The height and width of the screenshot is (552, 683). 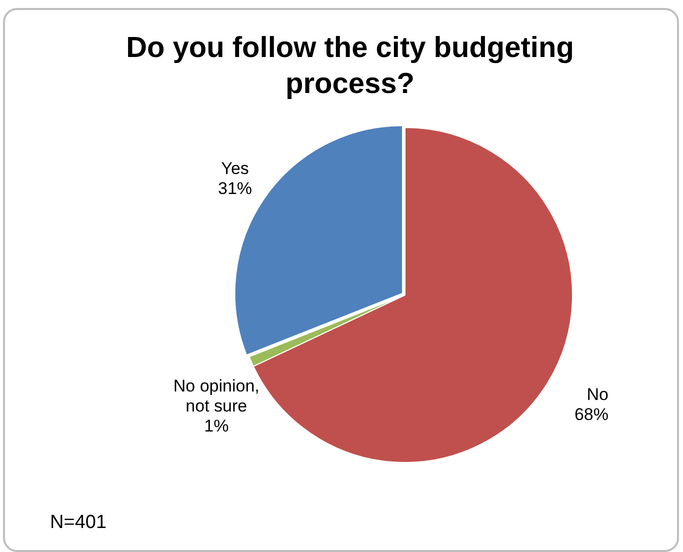 I want to click on text: N=401, so click(x=78, y=523).